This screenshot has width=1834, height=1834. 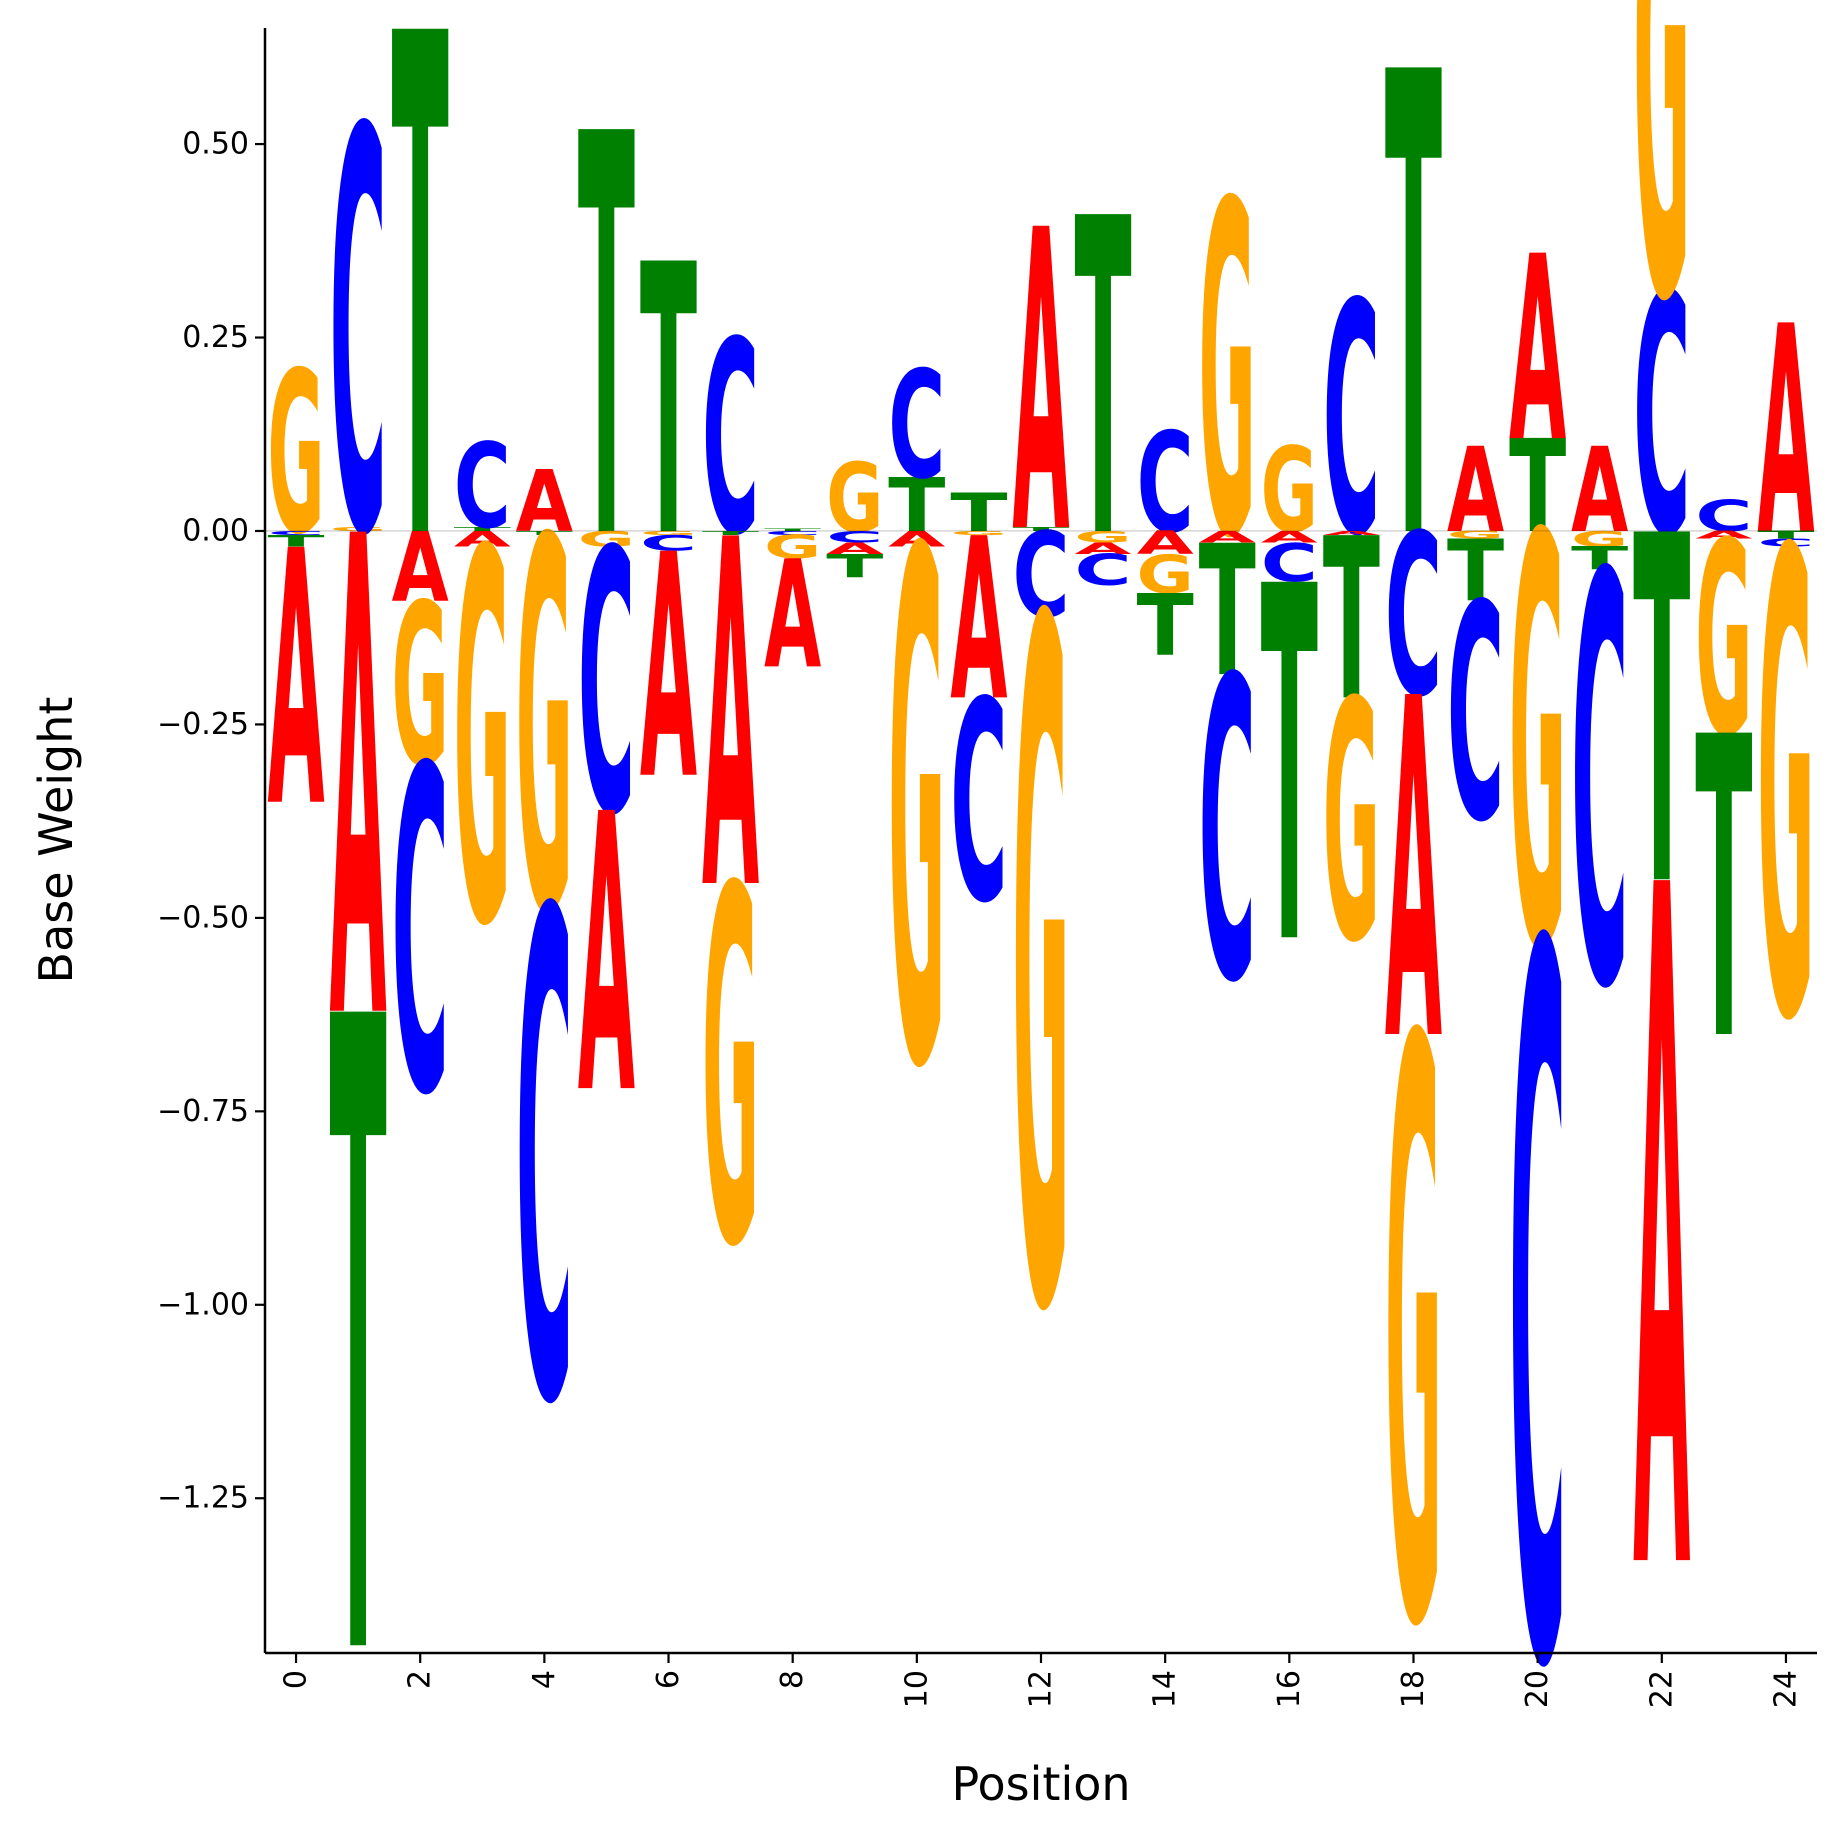 I want to click on logo-letter-T-pos-23: T, so click(x=1724, y=891).